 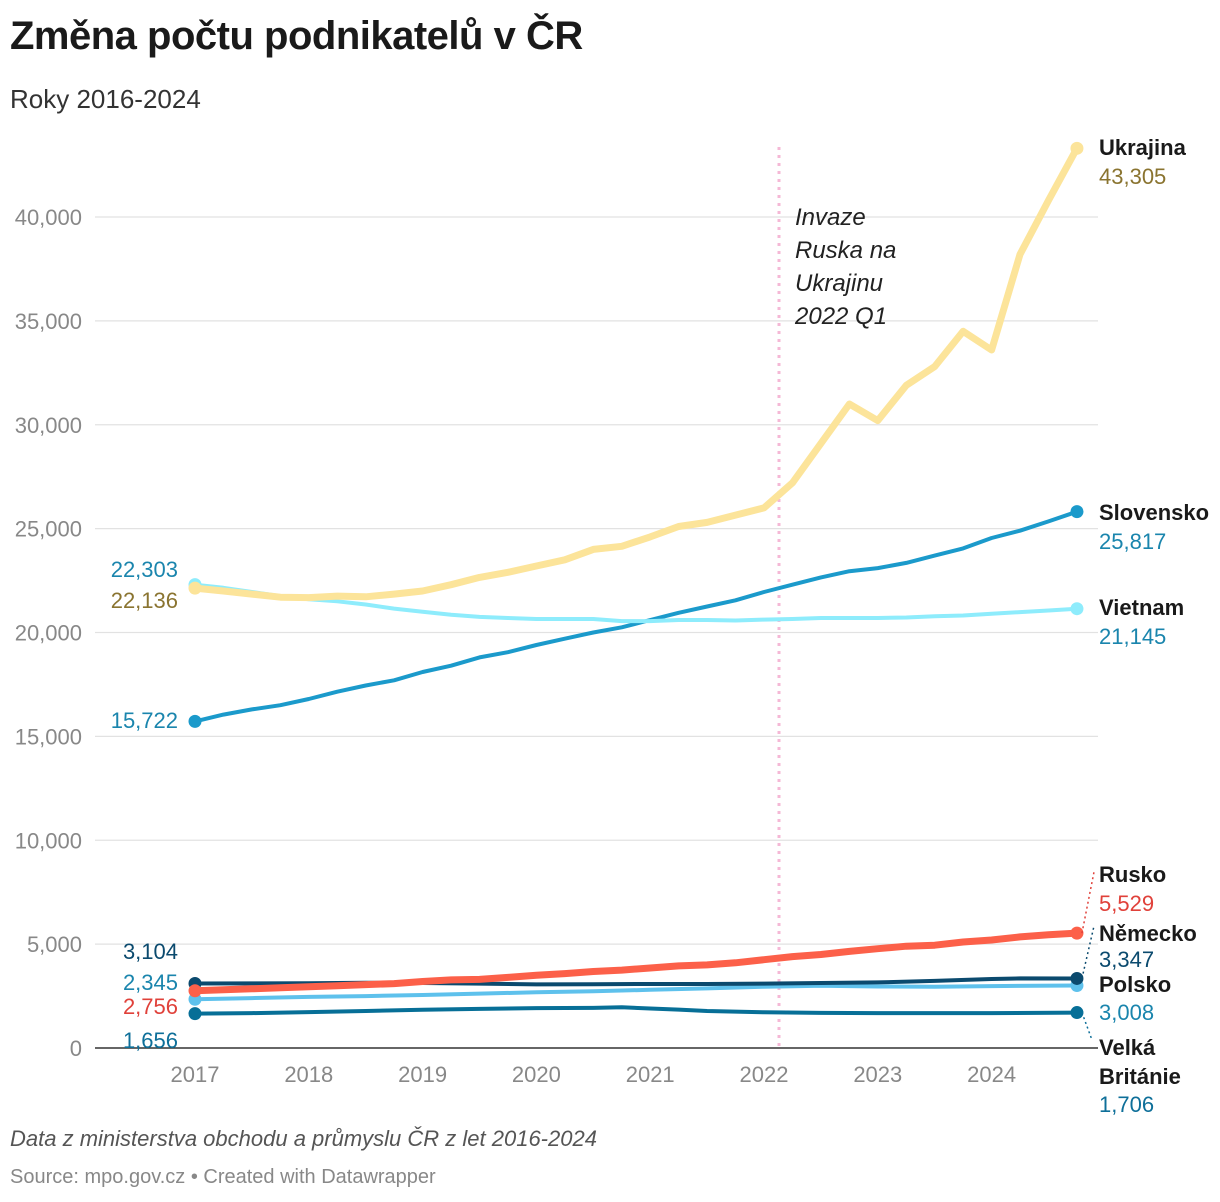 I want to click on y-tick-label: 10,000, so click(x=48, y=840).